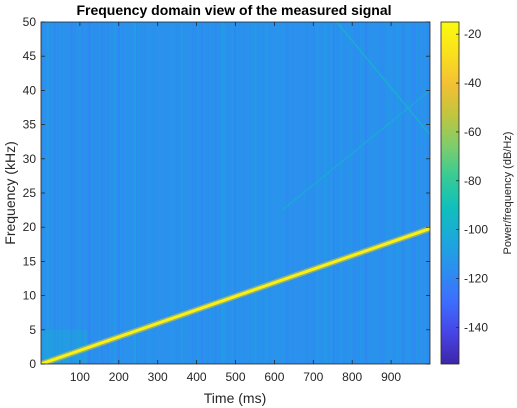  What do you see at coordinates (473, 83) in the screenshot?
I see `colorbar-tick-label: -40` at bounding box center [473, 83].